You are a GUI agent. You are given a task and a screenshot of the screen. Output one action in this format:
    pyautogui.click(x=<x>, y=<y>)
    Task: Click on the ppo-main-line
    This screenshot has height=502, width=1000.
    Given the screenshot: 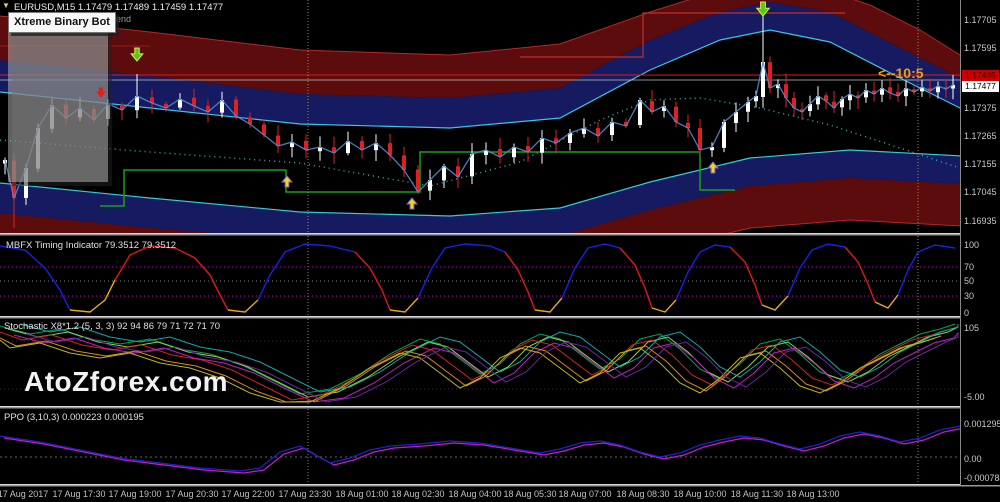 What is the action you would take?
    pyautogui.click(x=493, y=448)
    